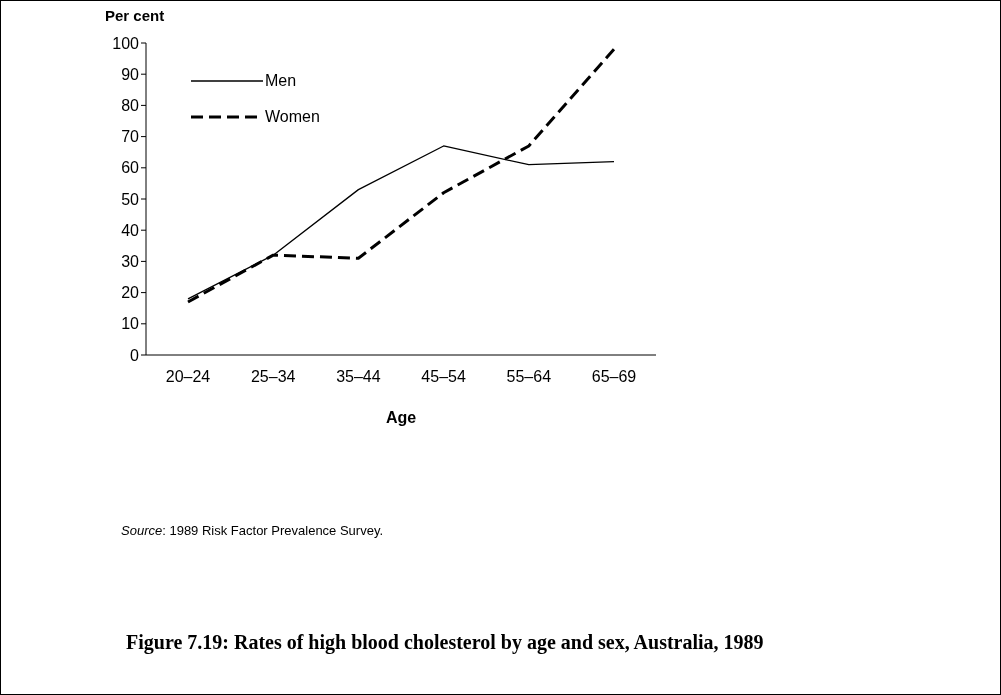  Describe the element at coordinates (130, 230) in the screenshot. I see `y-tick-label: 40` at that location.